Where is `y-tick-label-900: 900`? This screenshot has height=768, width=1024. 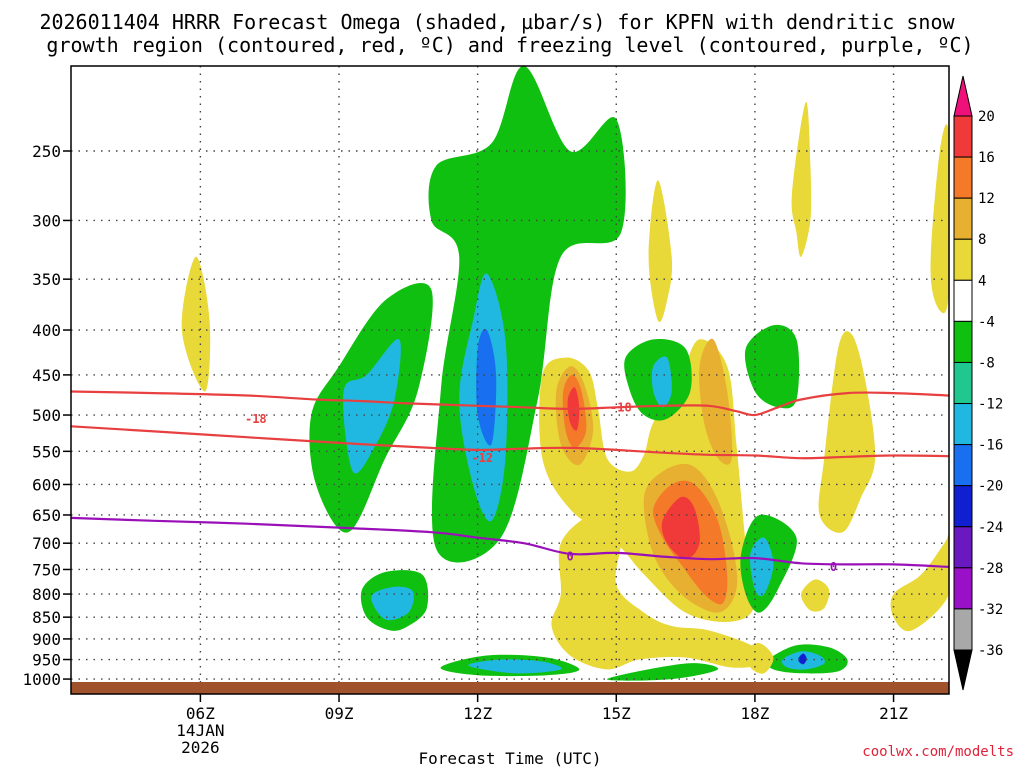 y-tick-label-900: 900 is located at coordinates (46, 639).